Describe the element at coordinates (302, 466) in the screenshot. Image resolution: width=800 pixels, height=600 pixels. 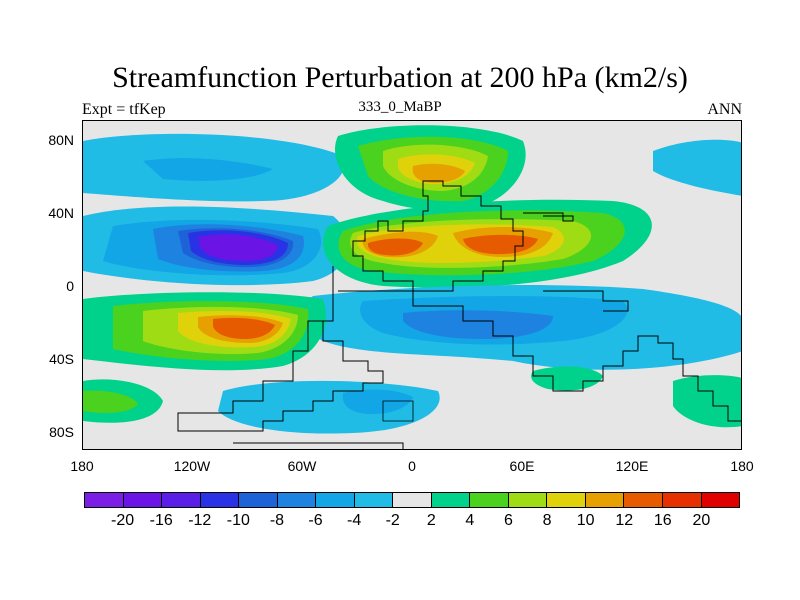
I see `x-tick-60w: 60W` at that location.